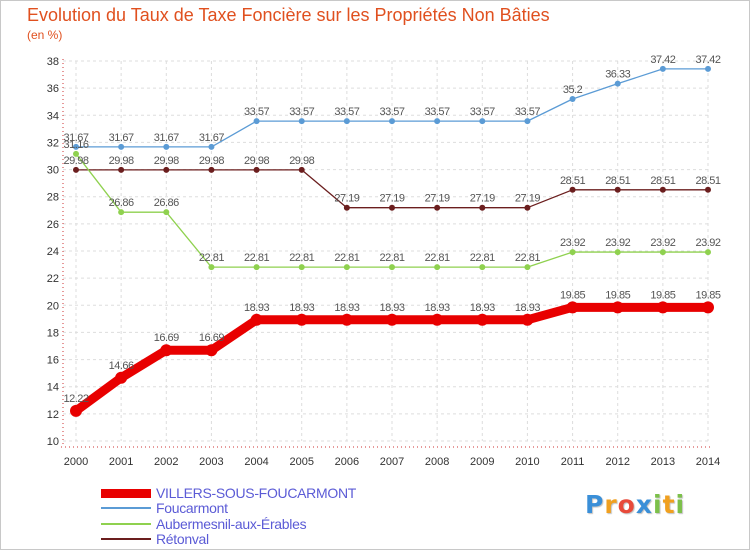  Describe the element at coordinates (53, 89) in the screenshot. I see `y-tick-label: 36` at that location.